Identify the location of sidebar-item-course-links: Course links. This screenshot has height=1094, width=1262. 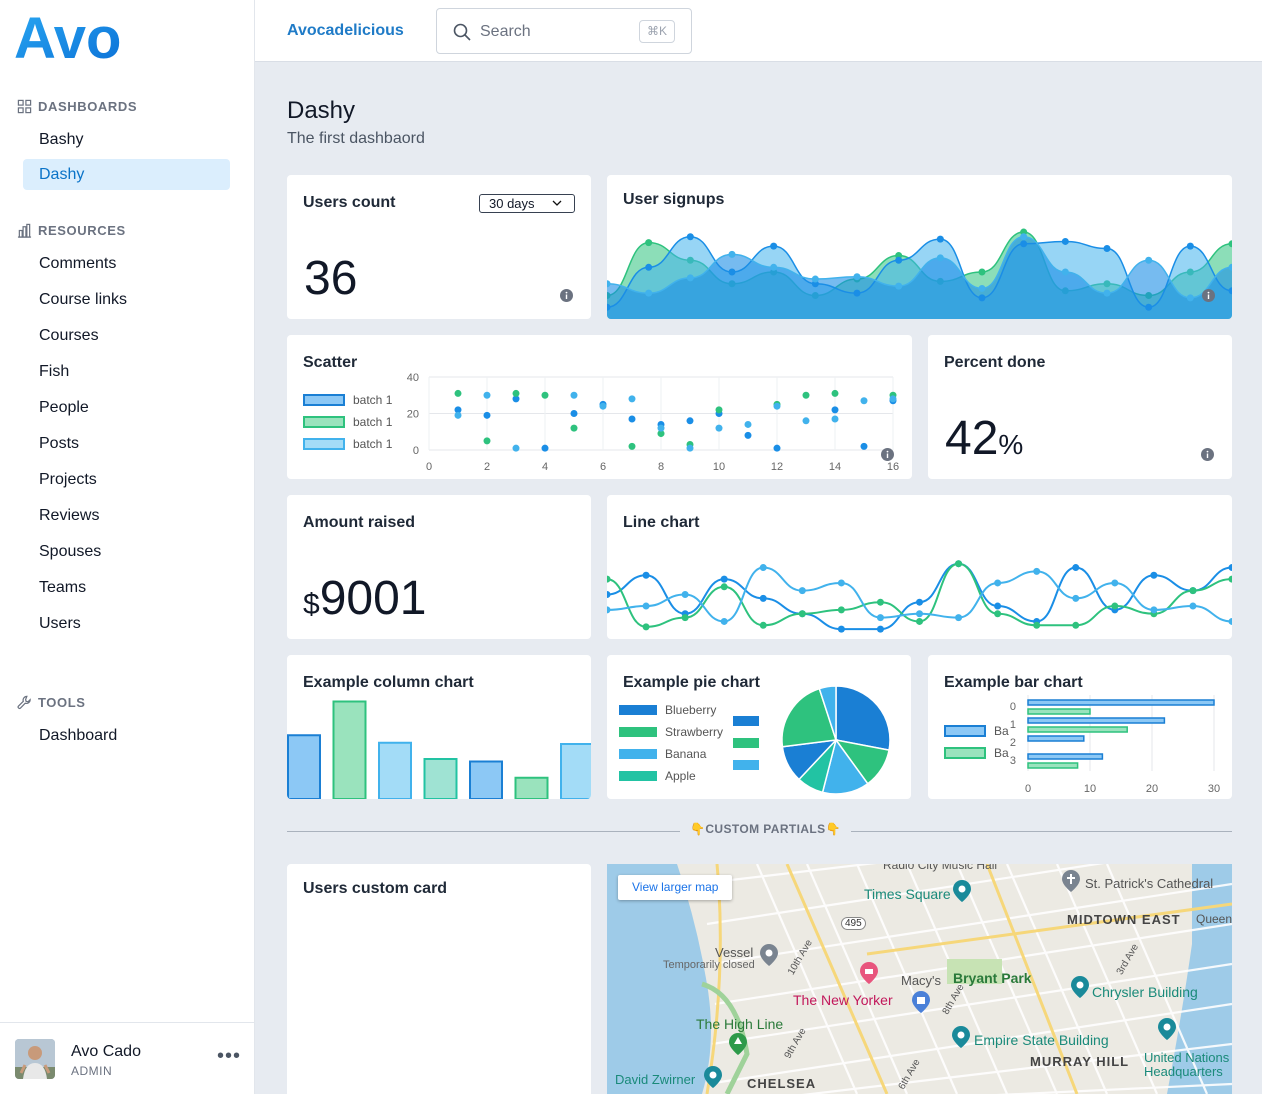
(83, 299).